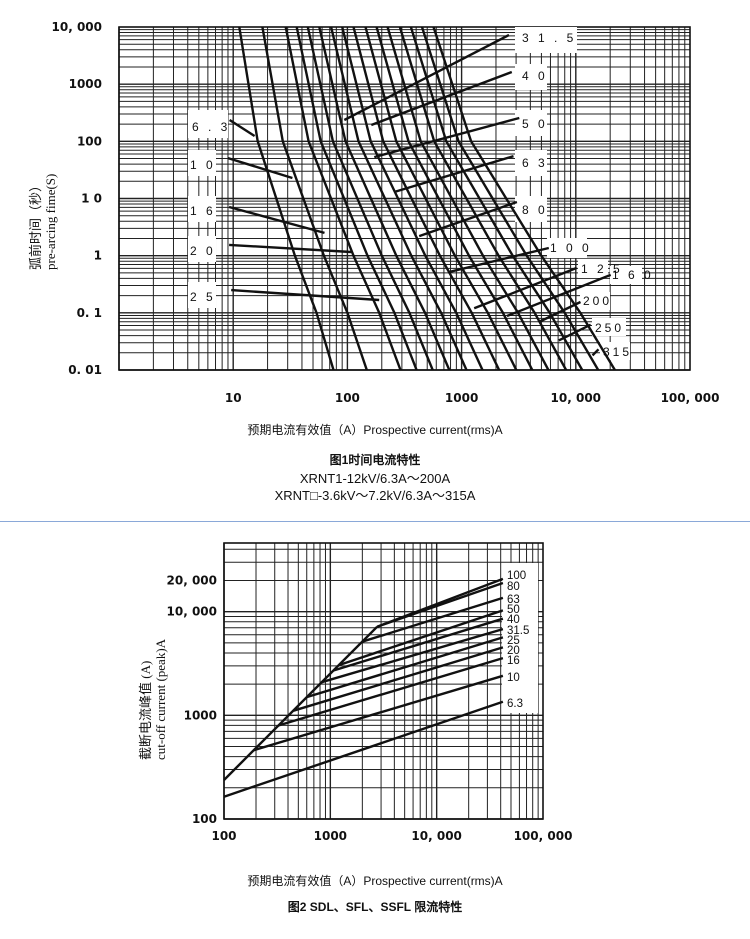  I want to click on rating-label-10: 1 0, so click(203, 165).